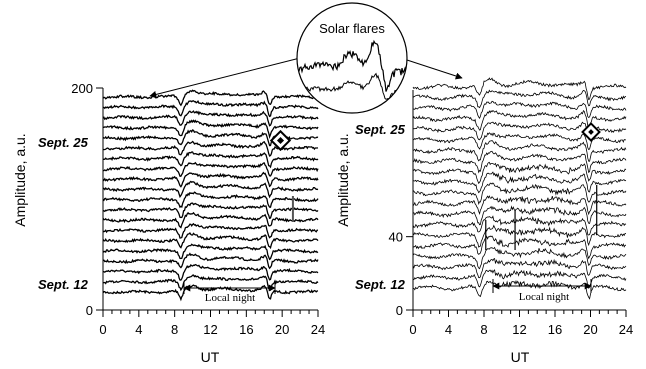 The height and width of the screenshot is (369, 646). I want to click on left-x-tick-label: 12, so click(210, 329).